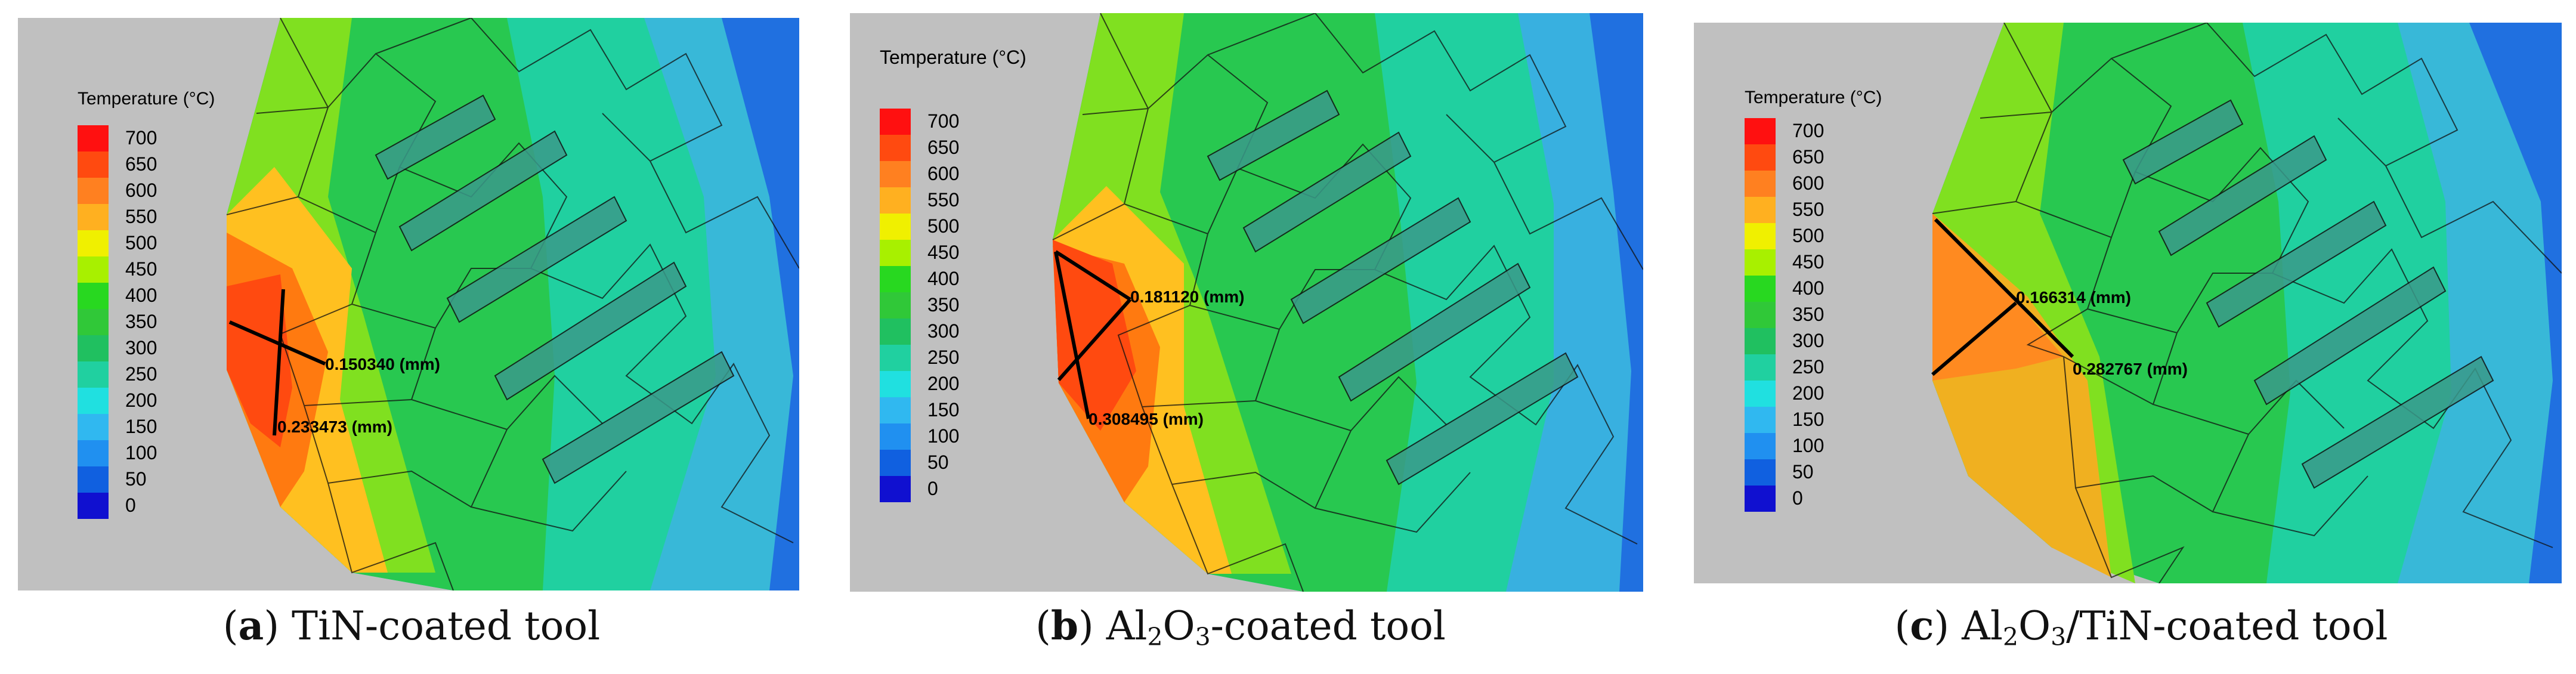 This screenshot has height=674, width=2576. Describe the element at coordinates (953, 57) in the screenshot. I see `legend-title-b: Temperature (°C)` at that location.